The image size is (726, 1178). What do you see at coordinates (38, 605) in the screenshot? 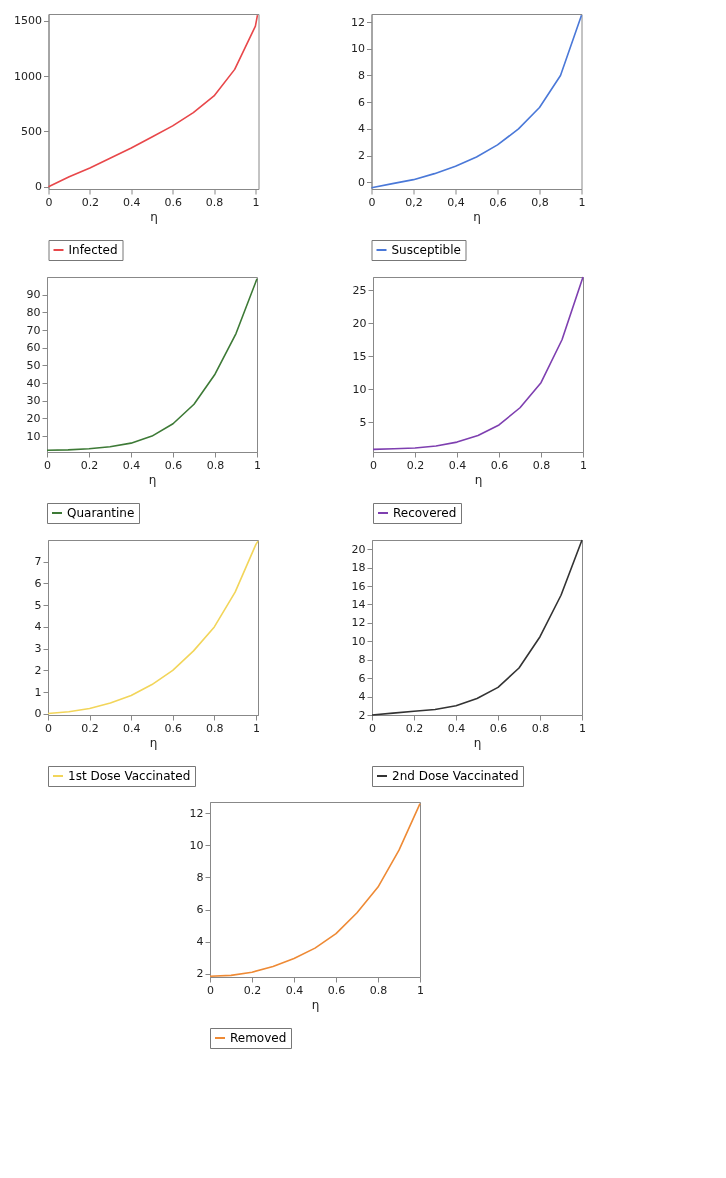
I see `y-tick-label: 5` at bounding box center [38, 605].